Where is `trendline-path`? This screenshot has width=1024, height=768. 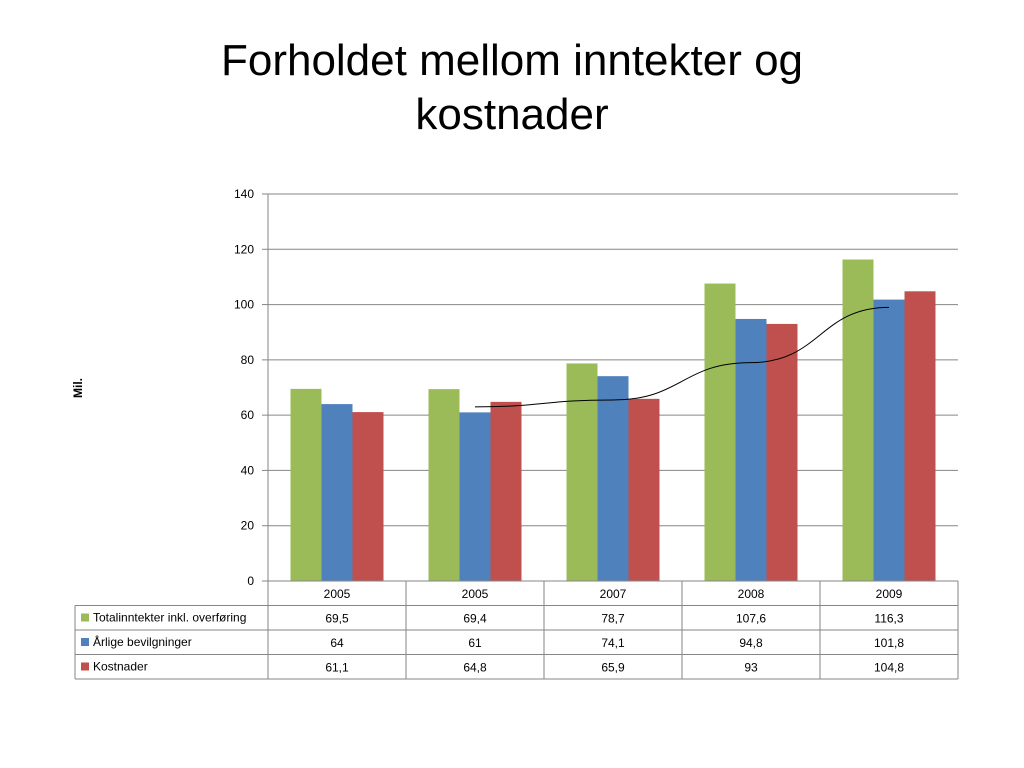
trendline-path is located at coordinates (682, 357).